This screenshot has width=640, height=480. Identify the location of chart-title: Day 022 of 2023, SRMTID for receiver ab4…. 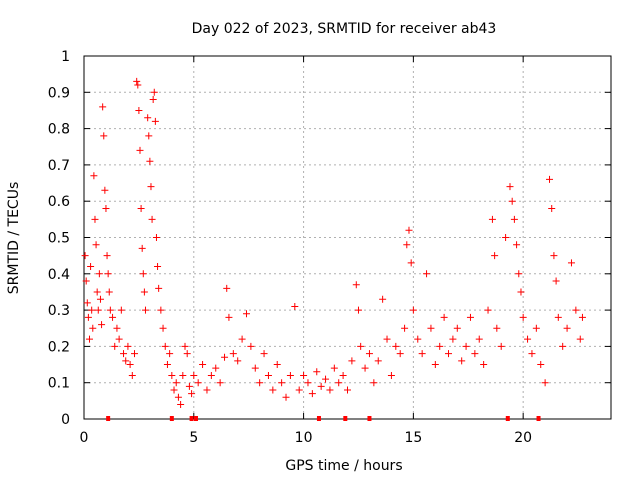
(344, 29).